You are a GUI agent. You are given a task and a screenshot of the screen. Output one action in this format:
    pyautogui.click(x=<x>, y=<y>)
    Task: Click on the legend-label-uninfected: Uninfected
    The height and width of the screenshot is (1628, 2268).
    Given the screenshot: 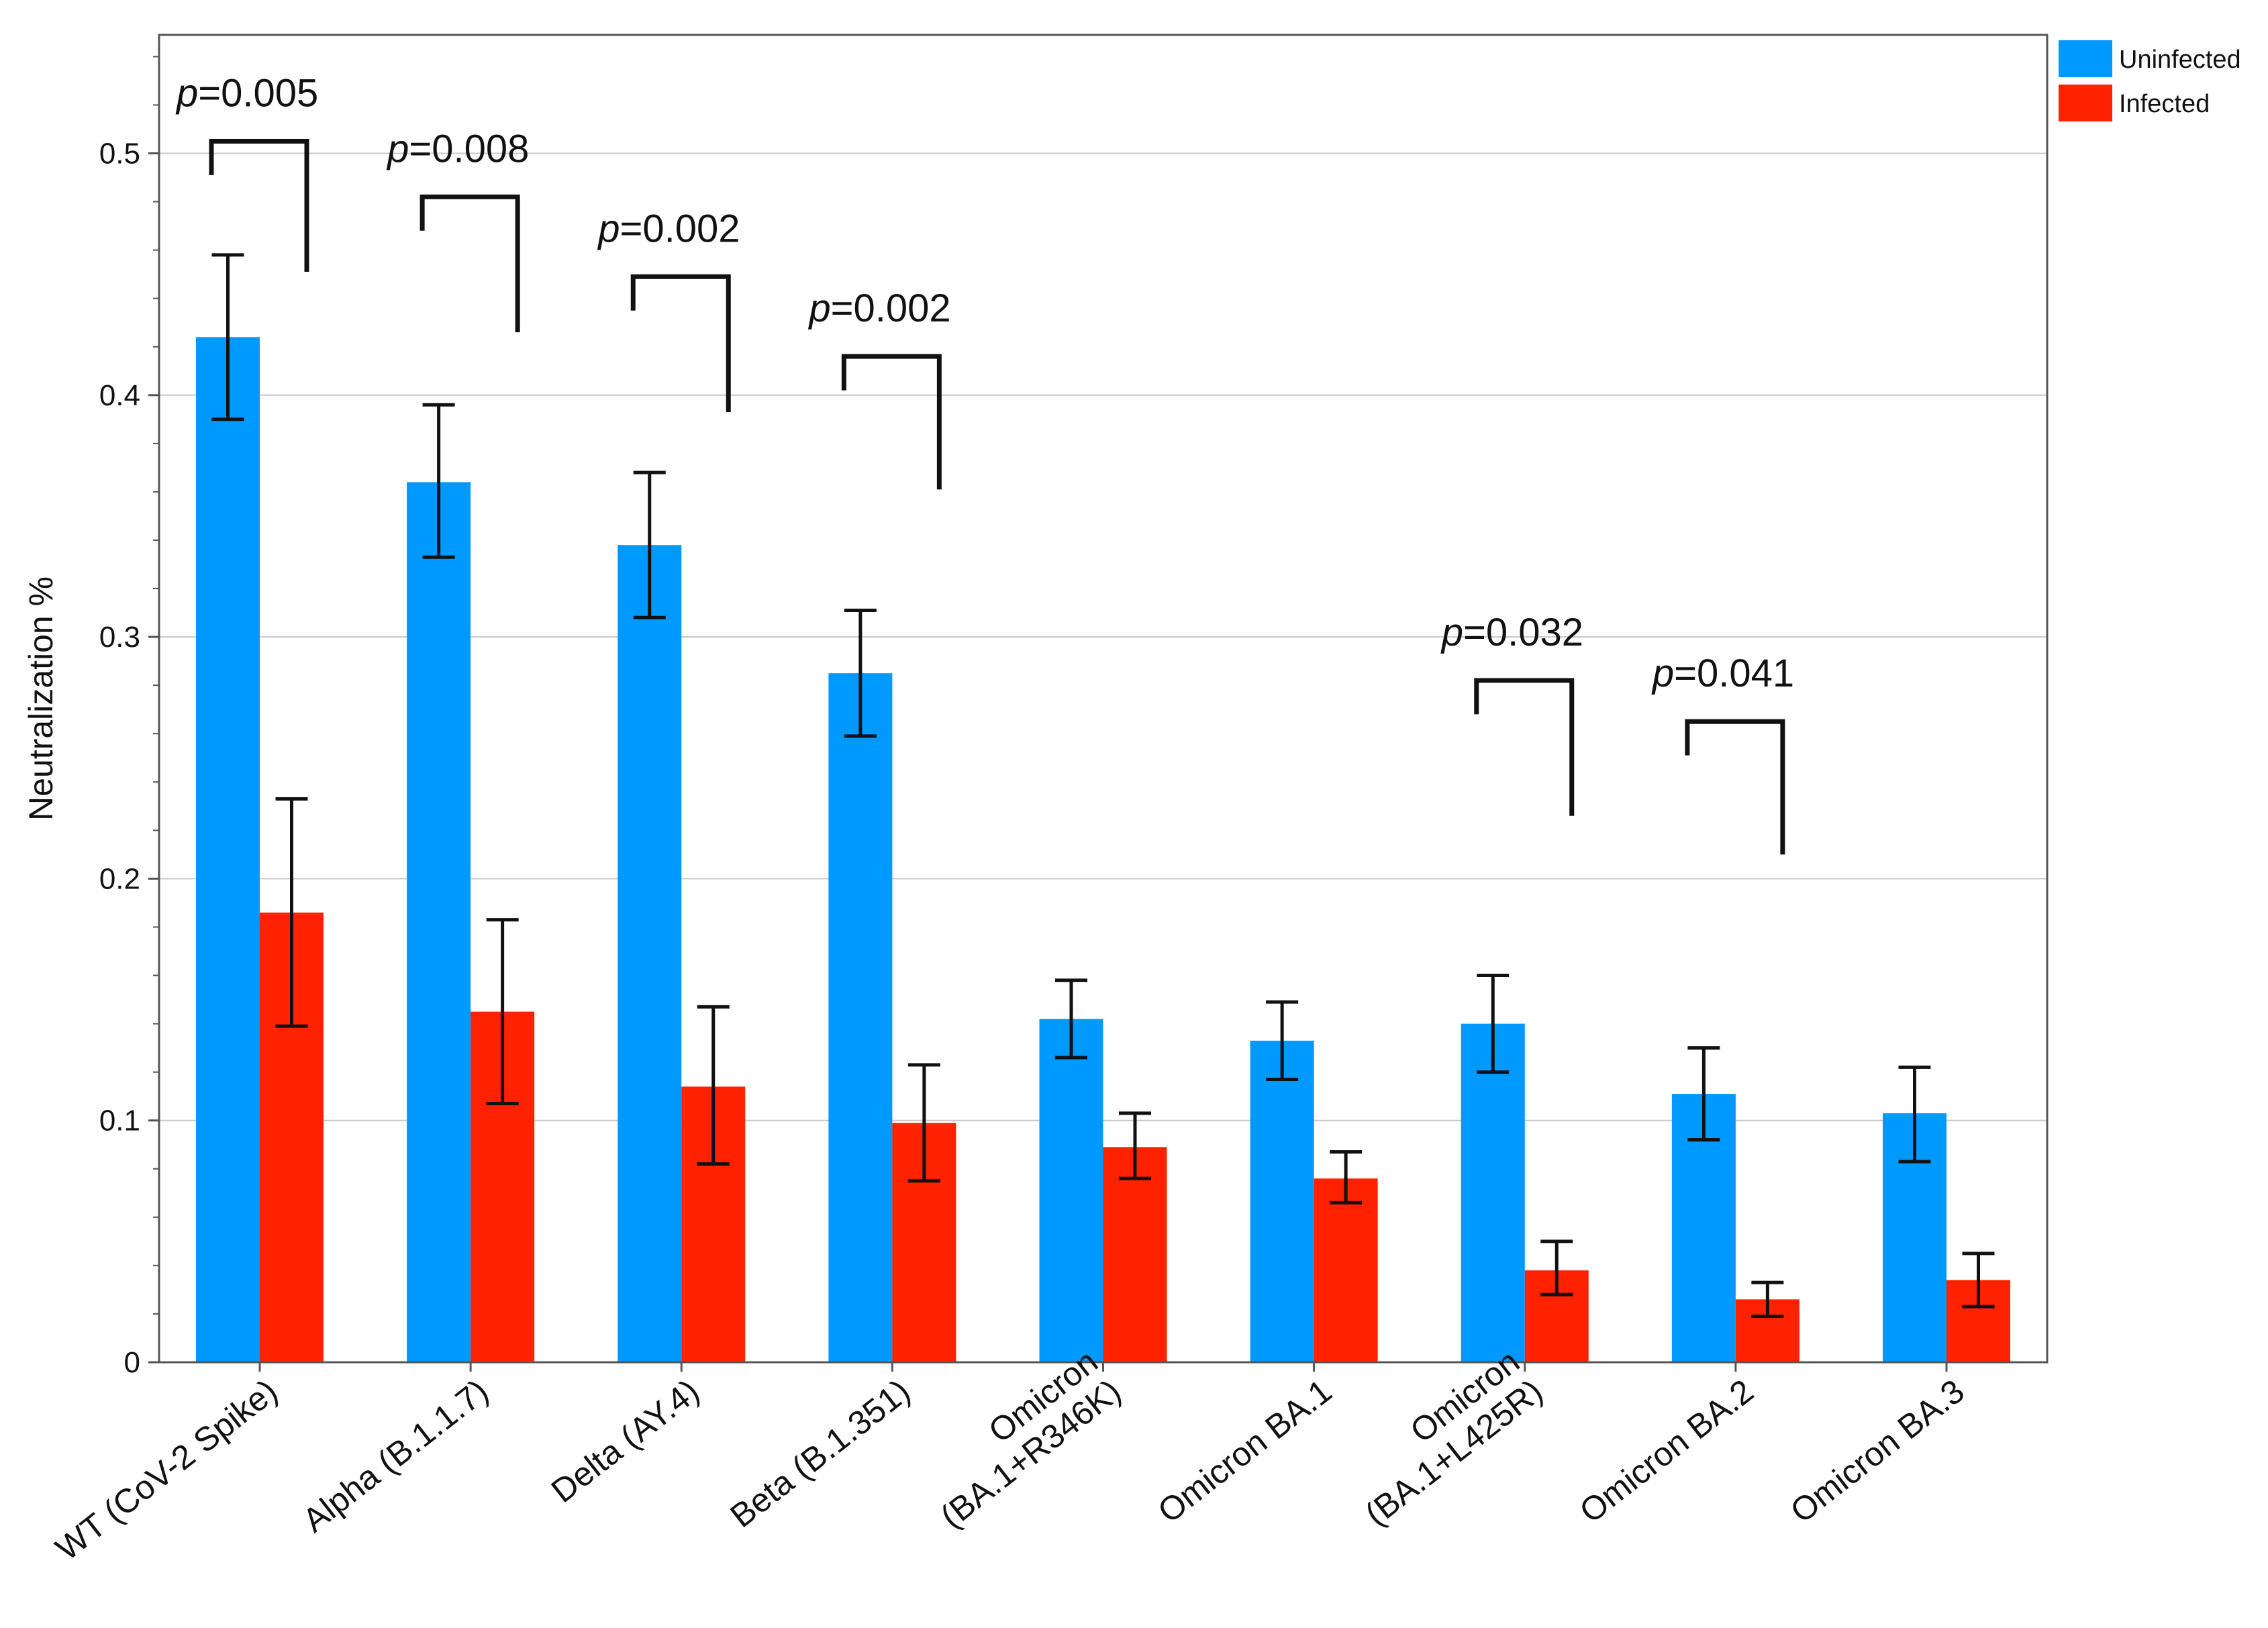 What is the action you would take?
    pyautogui.click(x=2180, y=60)
    